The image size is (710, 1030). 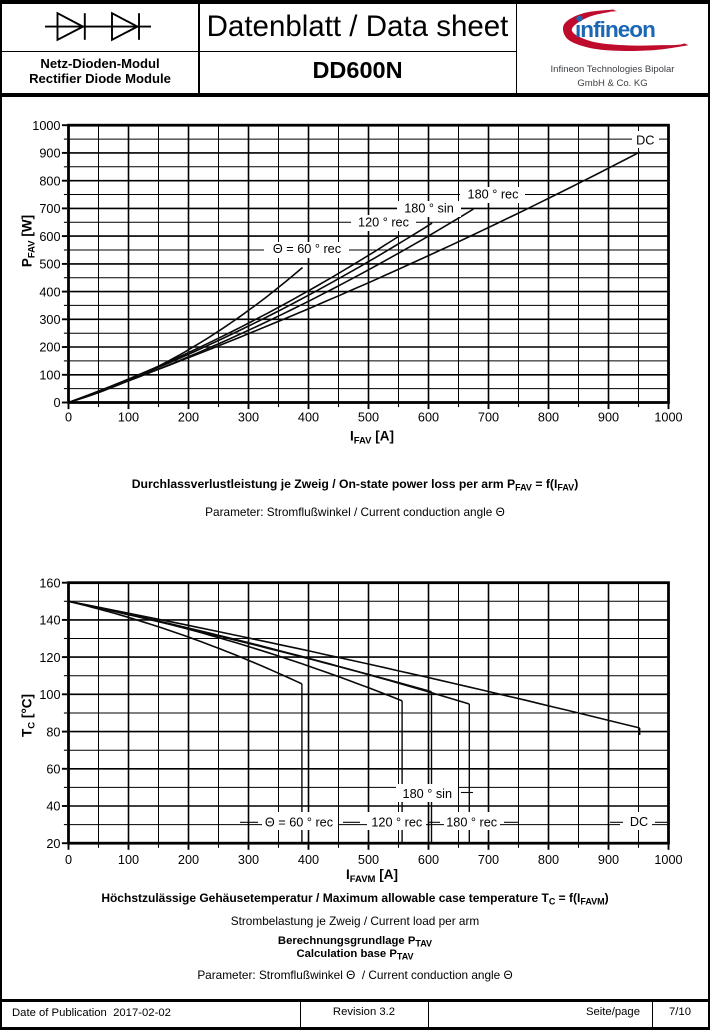 What do you see at coordinates (29, 241) in the screenshot?
I see `svg-text: PFAV [W]` at bounding box center [29, 241].